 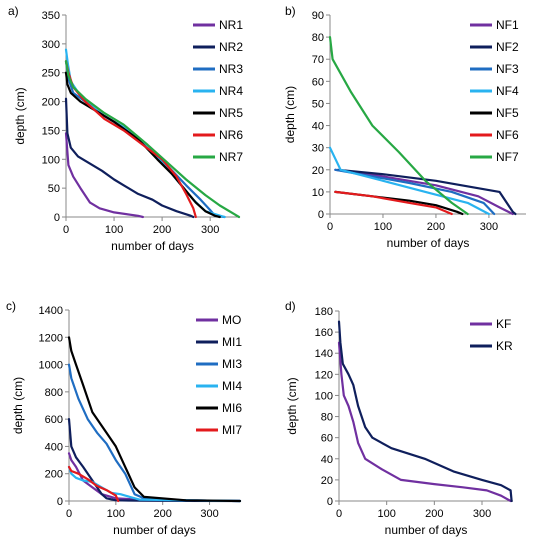 What do you see at coordinates (503, 324) in the screenshot?
I see `legend-label: KF` at bounding box center [503, 324].